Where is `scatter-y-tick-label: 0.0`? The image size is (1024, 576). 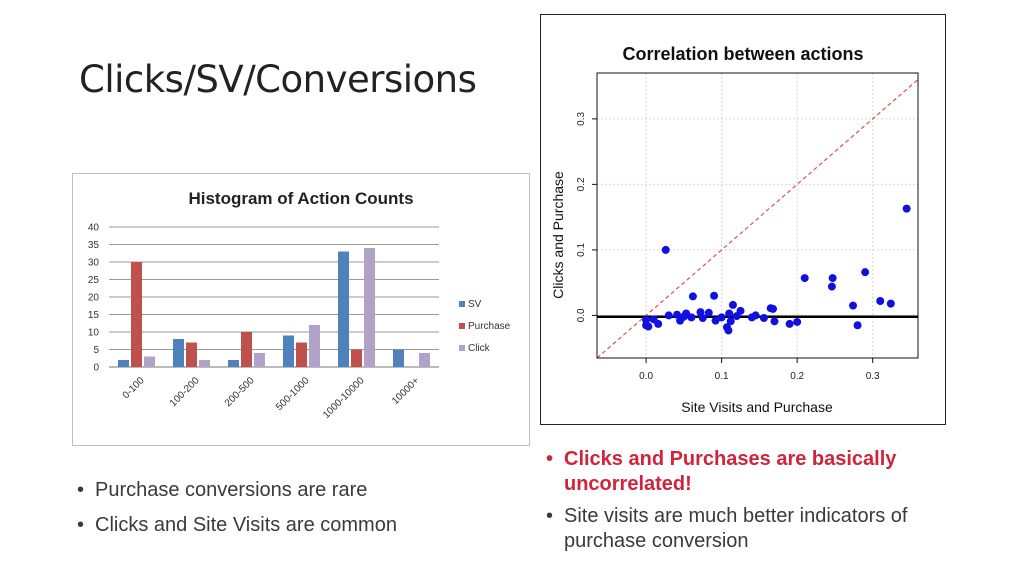 scatter-y-tick-label: 0.0 is located at coordinates (581, 315).